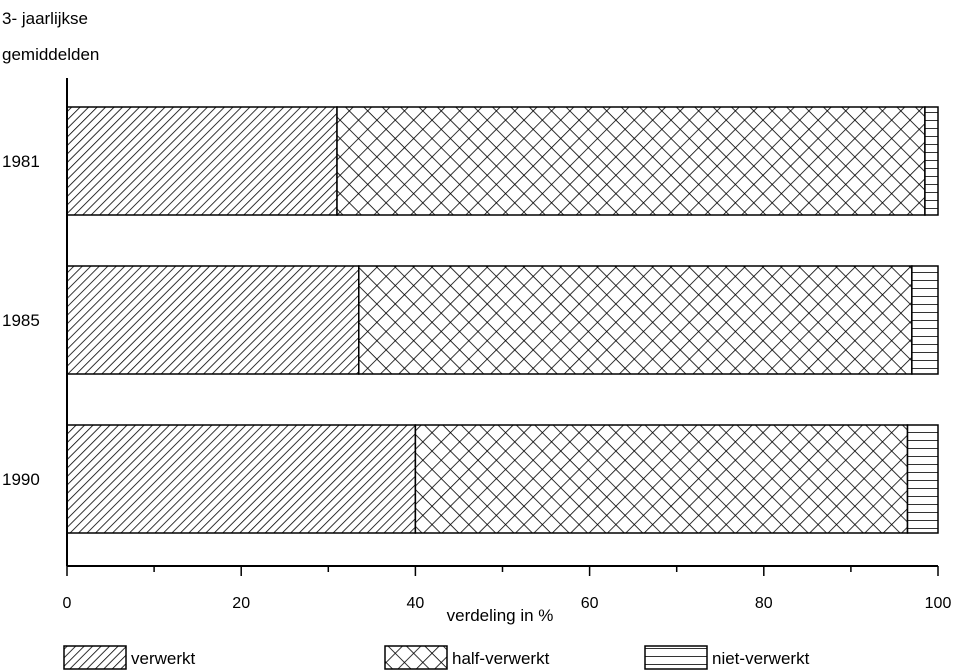 The height and width of the screenshot is (671, 959). Describe the element at coordinates (21, 479) in the screenshot. I see `category-label-1990: 1990` at that location.